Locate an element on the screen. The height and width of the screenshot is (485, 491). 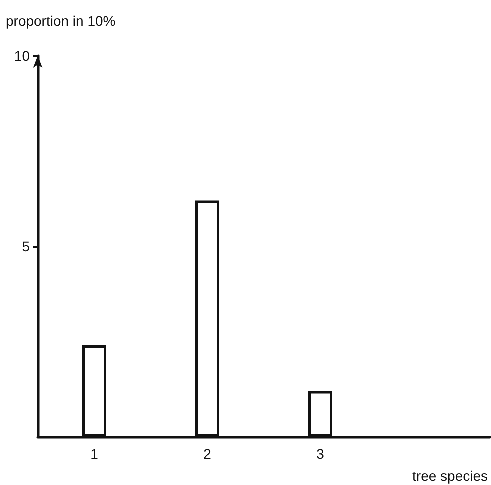
x-tick-label: 1 is located at coordinates (94, 454).